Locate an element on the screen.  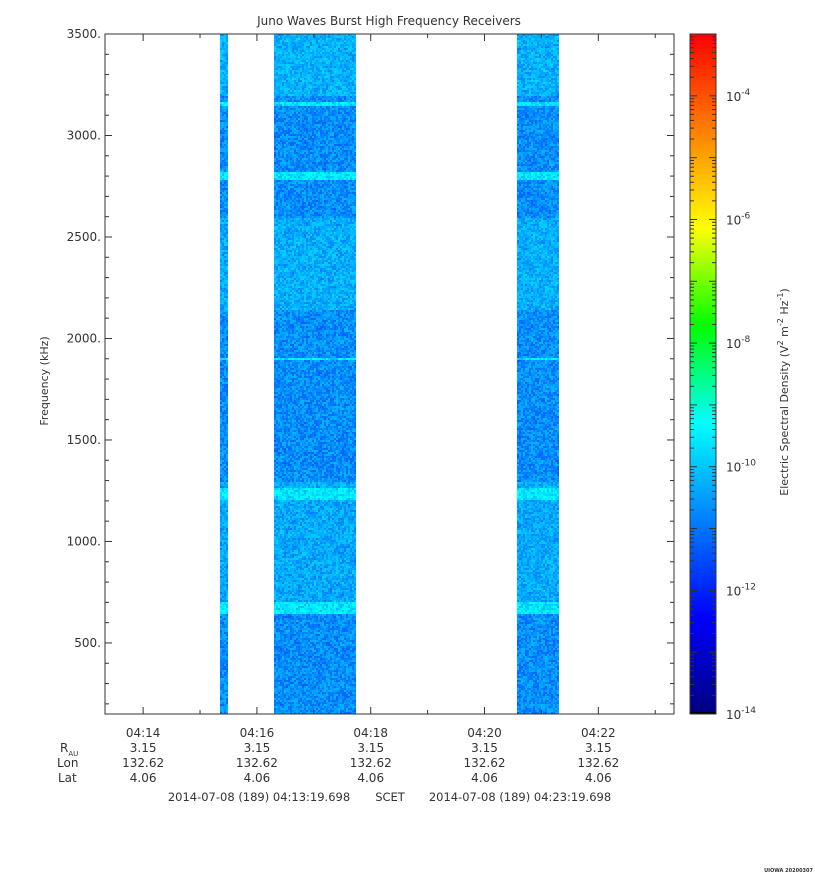
colorbar: 10⁻¹⁴ 10⁻¹² 10⁻¹⁰ 10⁻⁸ 10⁻⁶ 10⁻⁴ is located at coordinates (722, 377).